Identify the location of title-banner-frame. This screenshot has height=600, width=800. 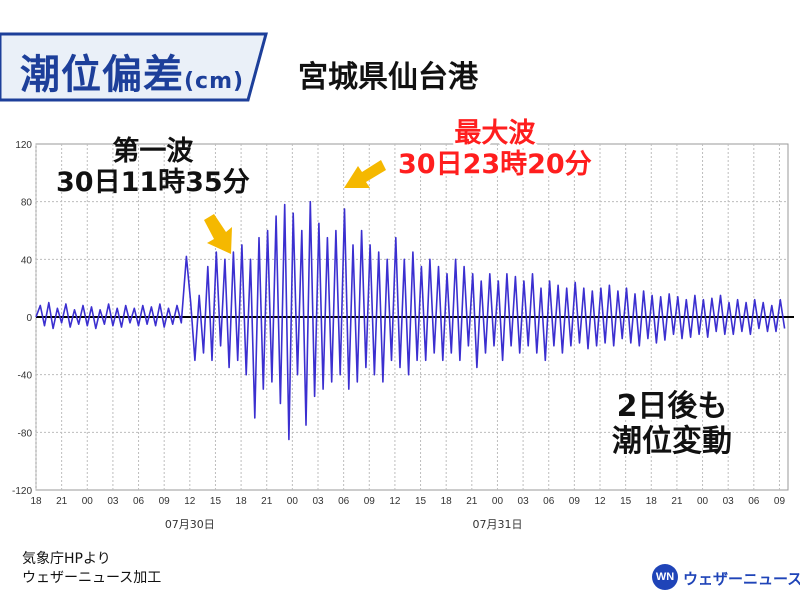
(134, 67).